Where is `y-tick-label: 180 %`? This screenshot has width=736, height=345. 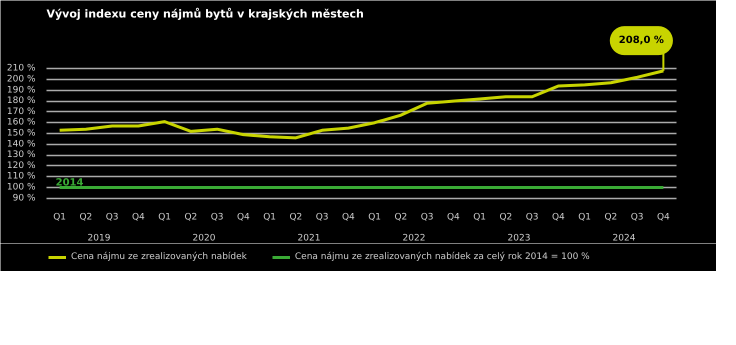 y-tick-label: 180 % is located at coordinates (21, 101).